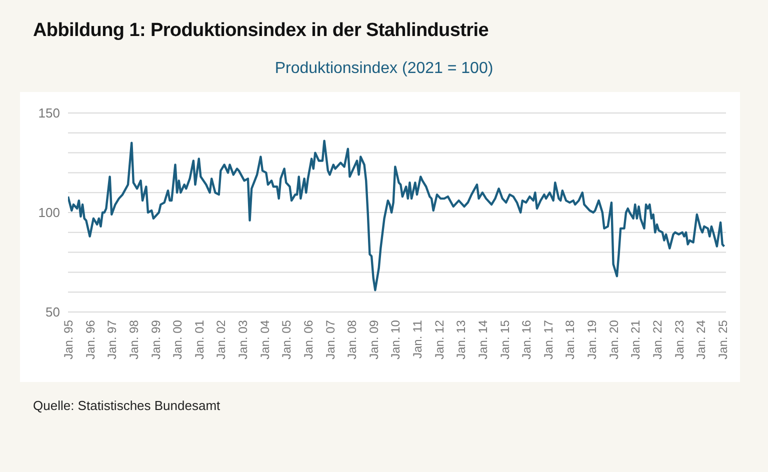 Image resolution: width=768 pixels, height=472 pixels. Describe the element at coordinates (155, 340) in the screenshot. I see `x-tick-label: Jan. 99` at that location.